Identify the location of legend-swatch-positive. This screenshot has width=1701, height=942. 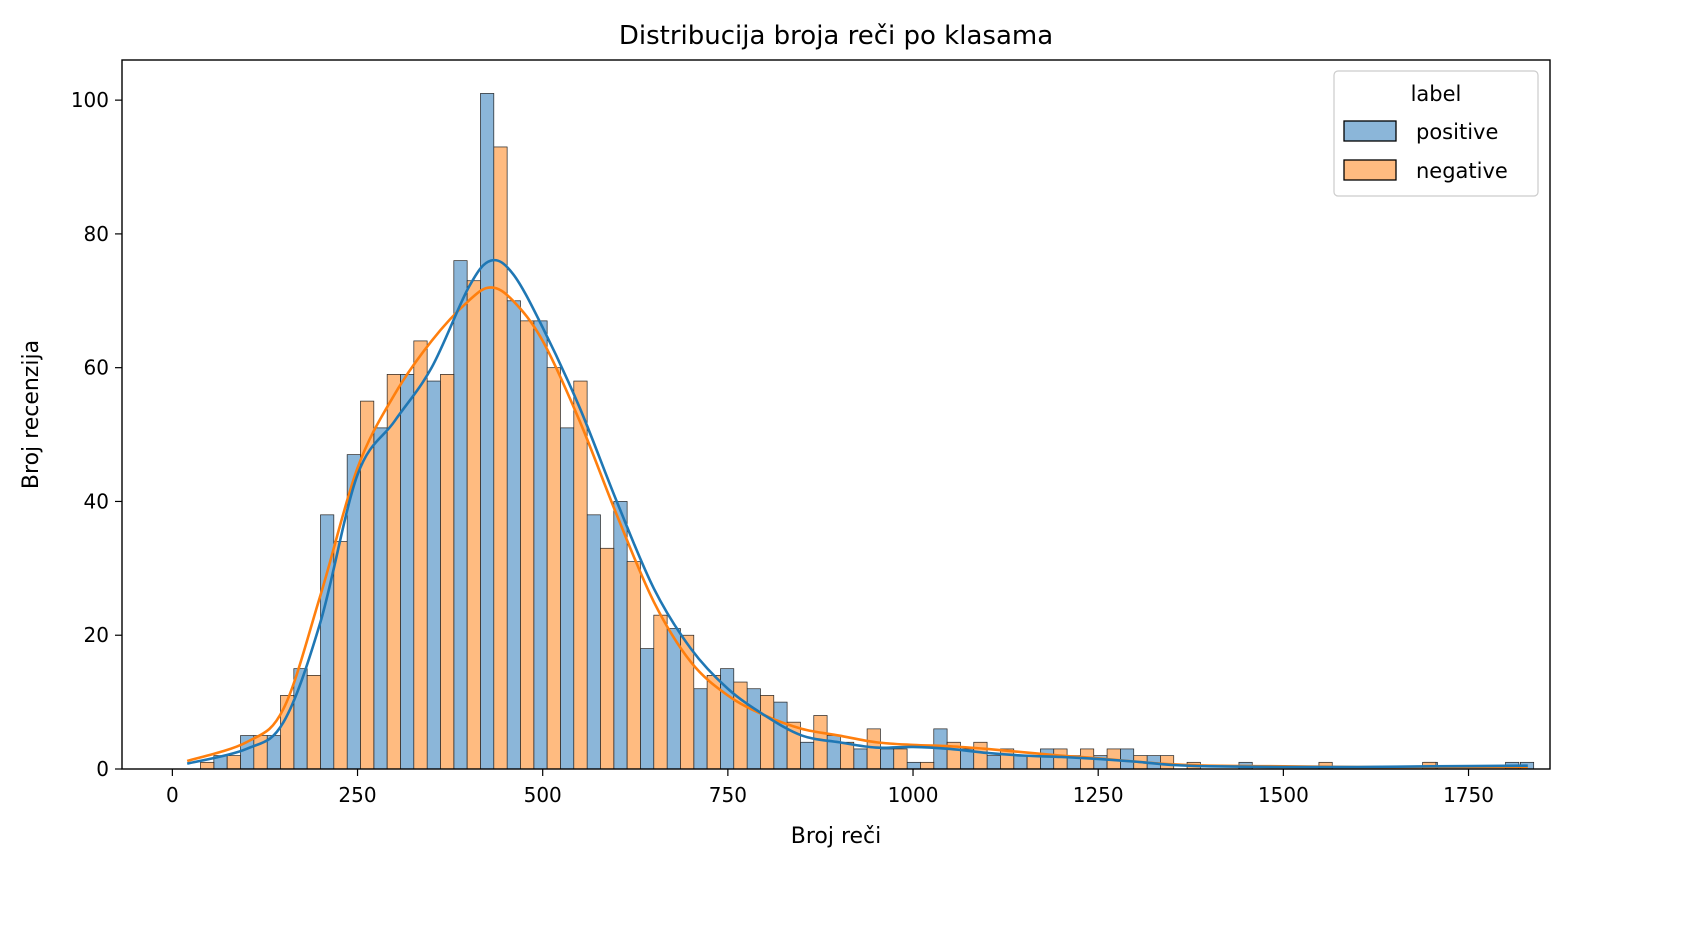
(1370, 131).